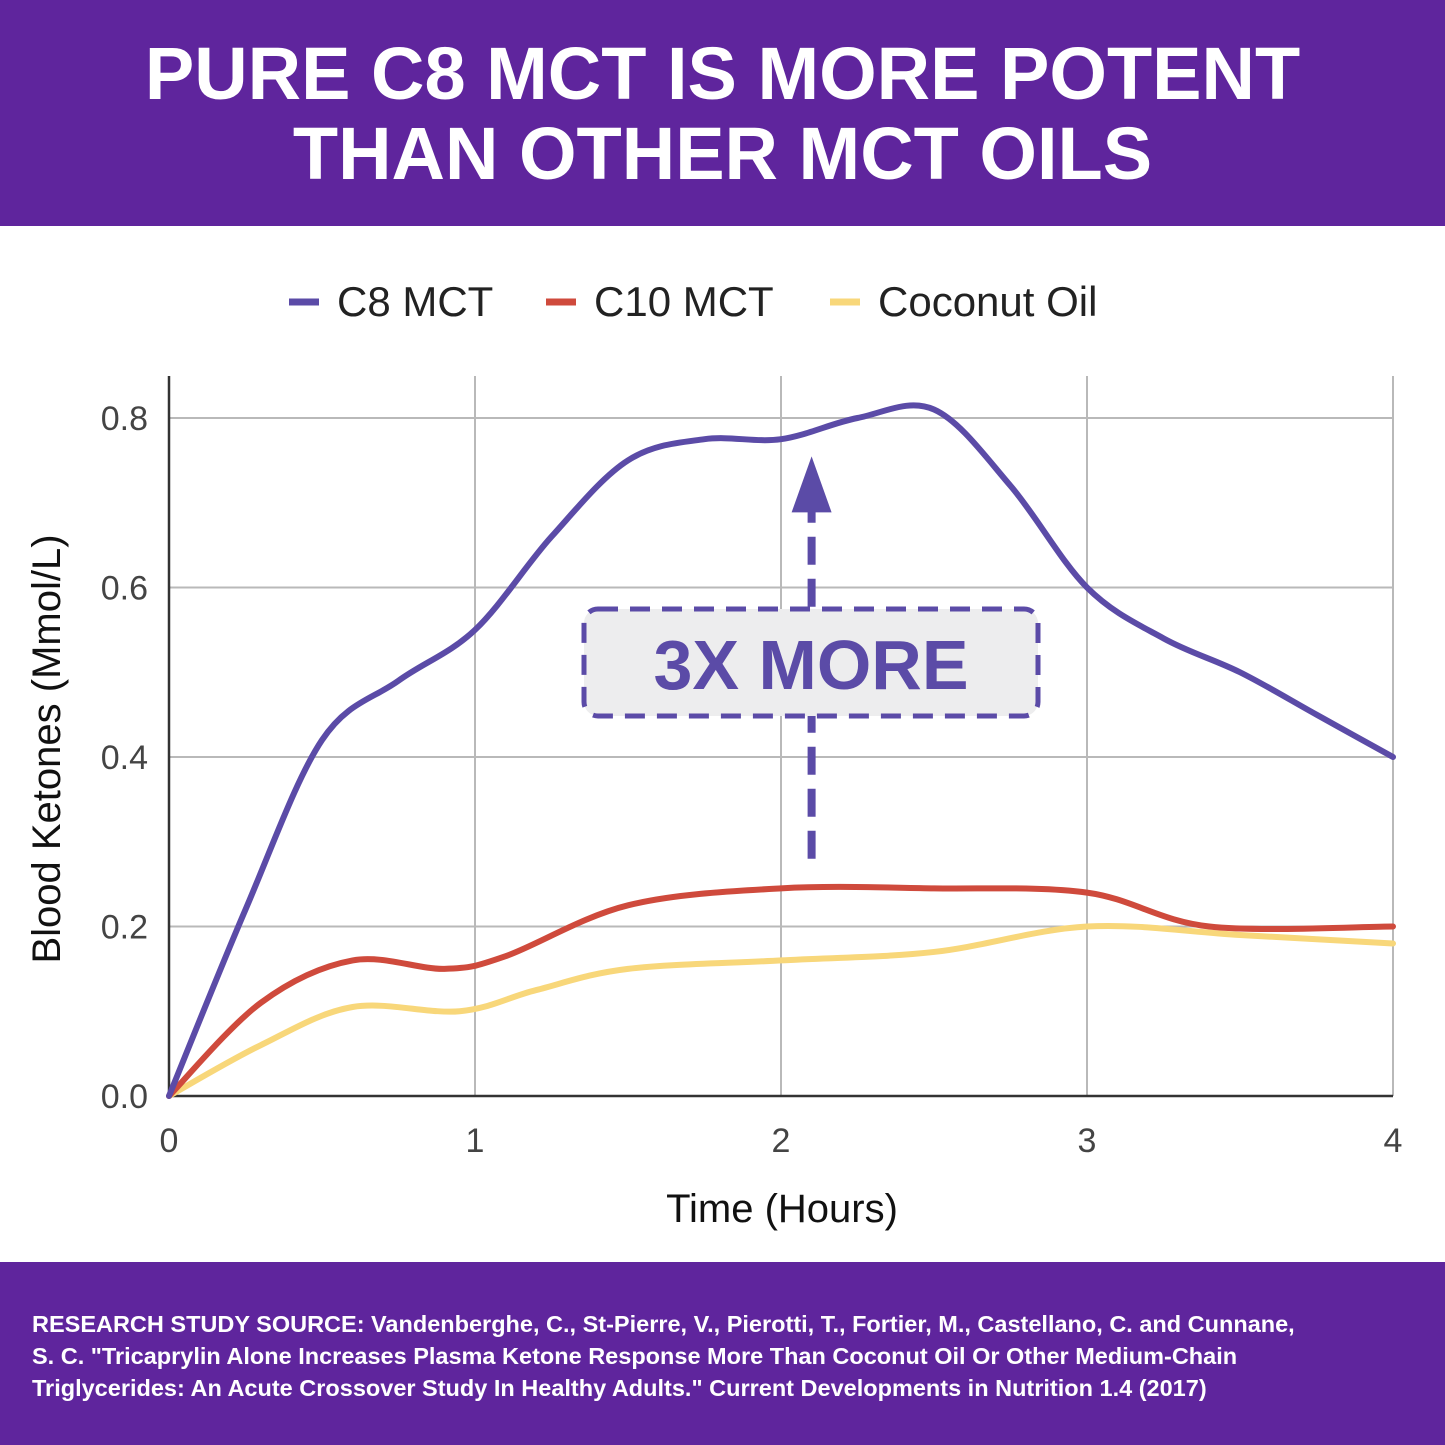 The image size is (1445, 1445). What do you see at coordinates (684, 301) in the screenshot?
I see `legend-label-c10-mct: C10 MCT` at bounding box center [684, 301].